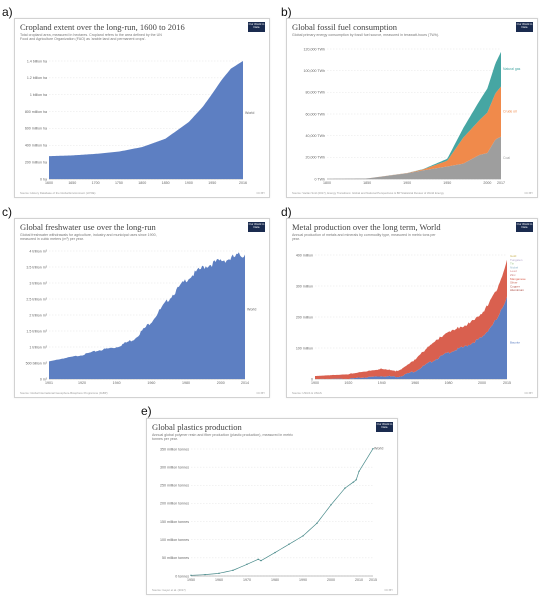  Describe the element at coordinates (44, 379) in the screenshot. I see `y-tick-label: 0 m³` at that location.